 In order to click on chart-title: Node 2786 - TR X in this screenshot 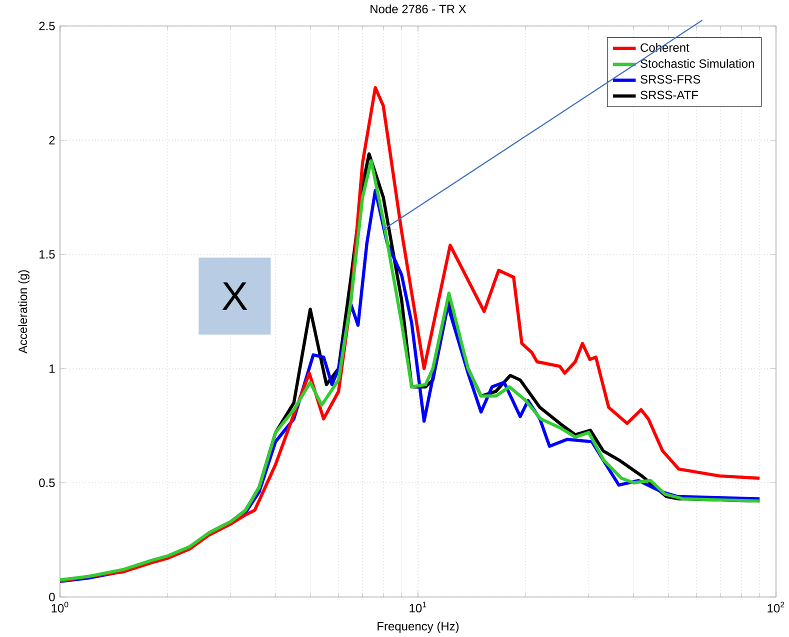, I will do `click(418, 9)`.